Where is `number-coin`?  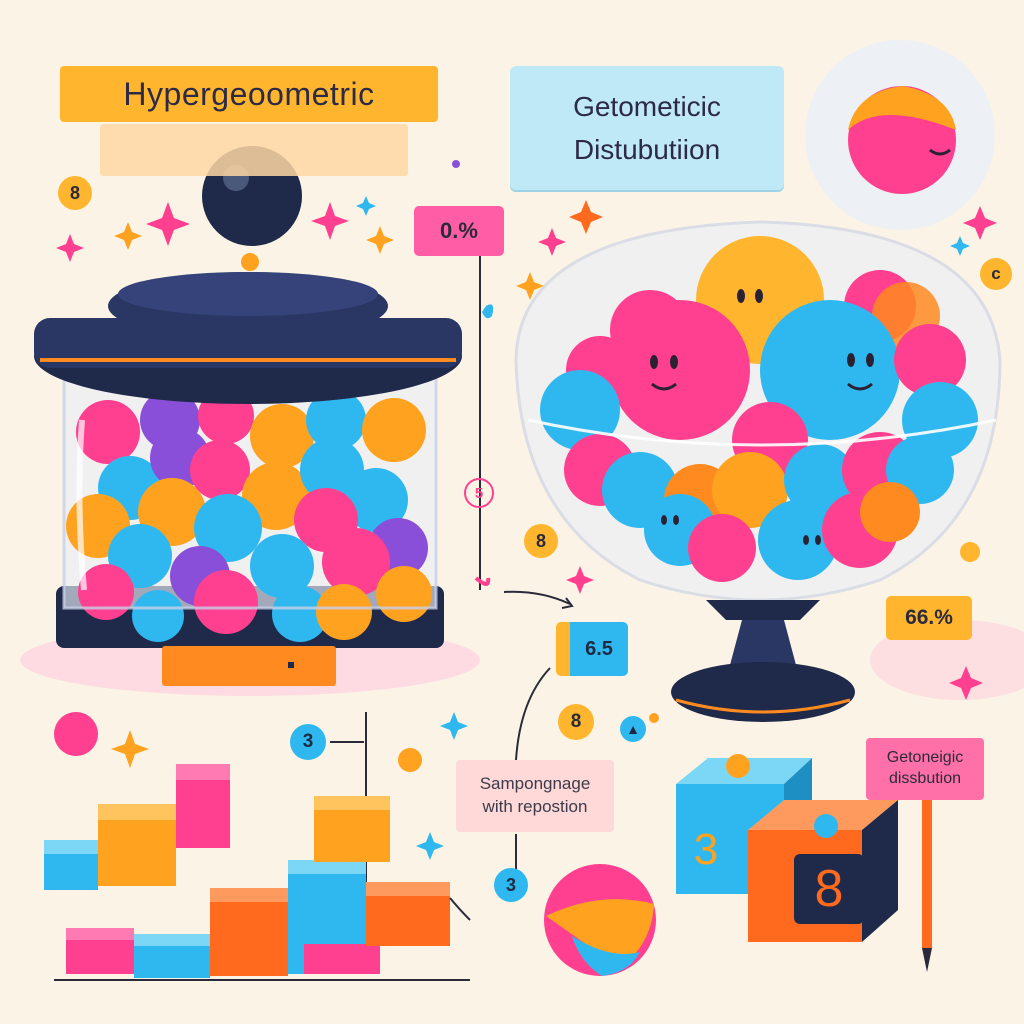 number-coin is located at coordinates (970, 552).